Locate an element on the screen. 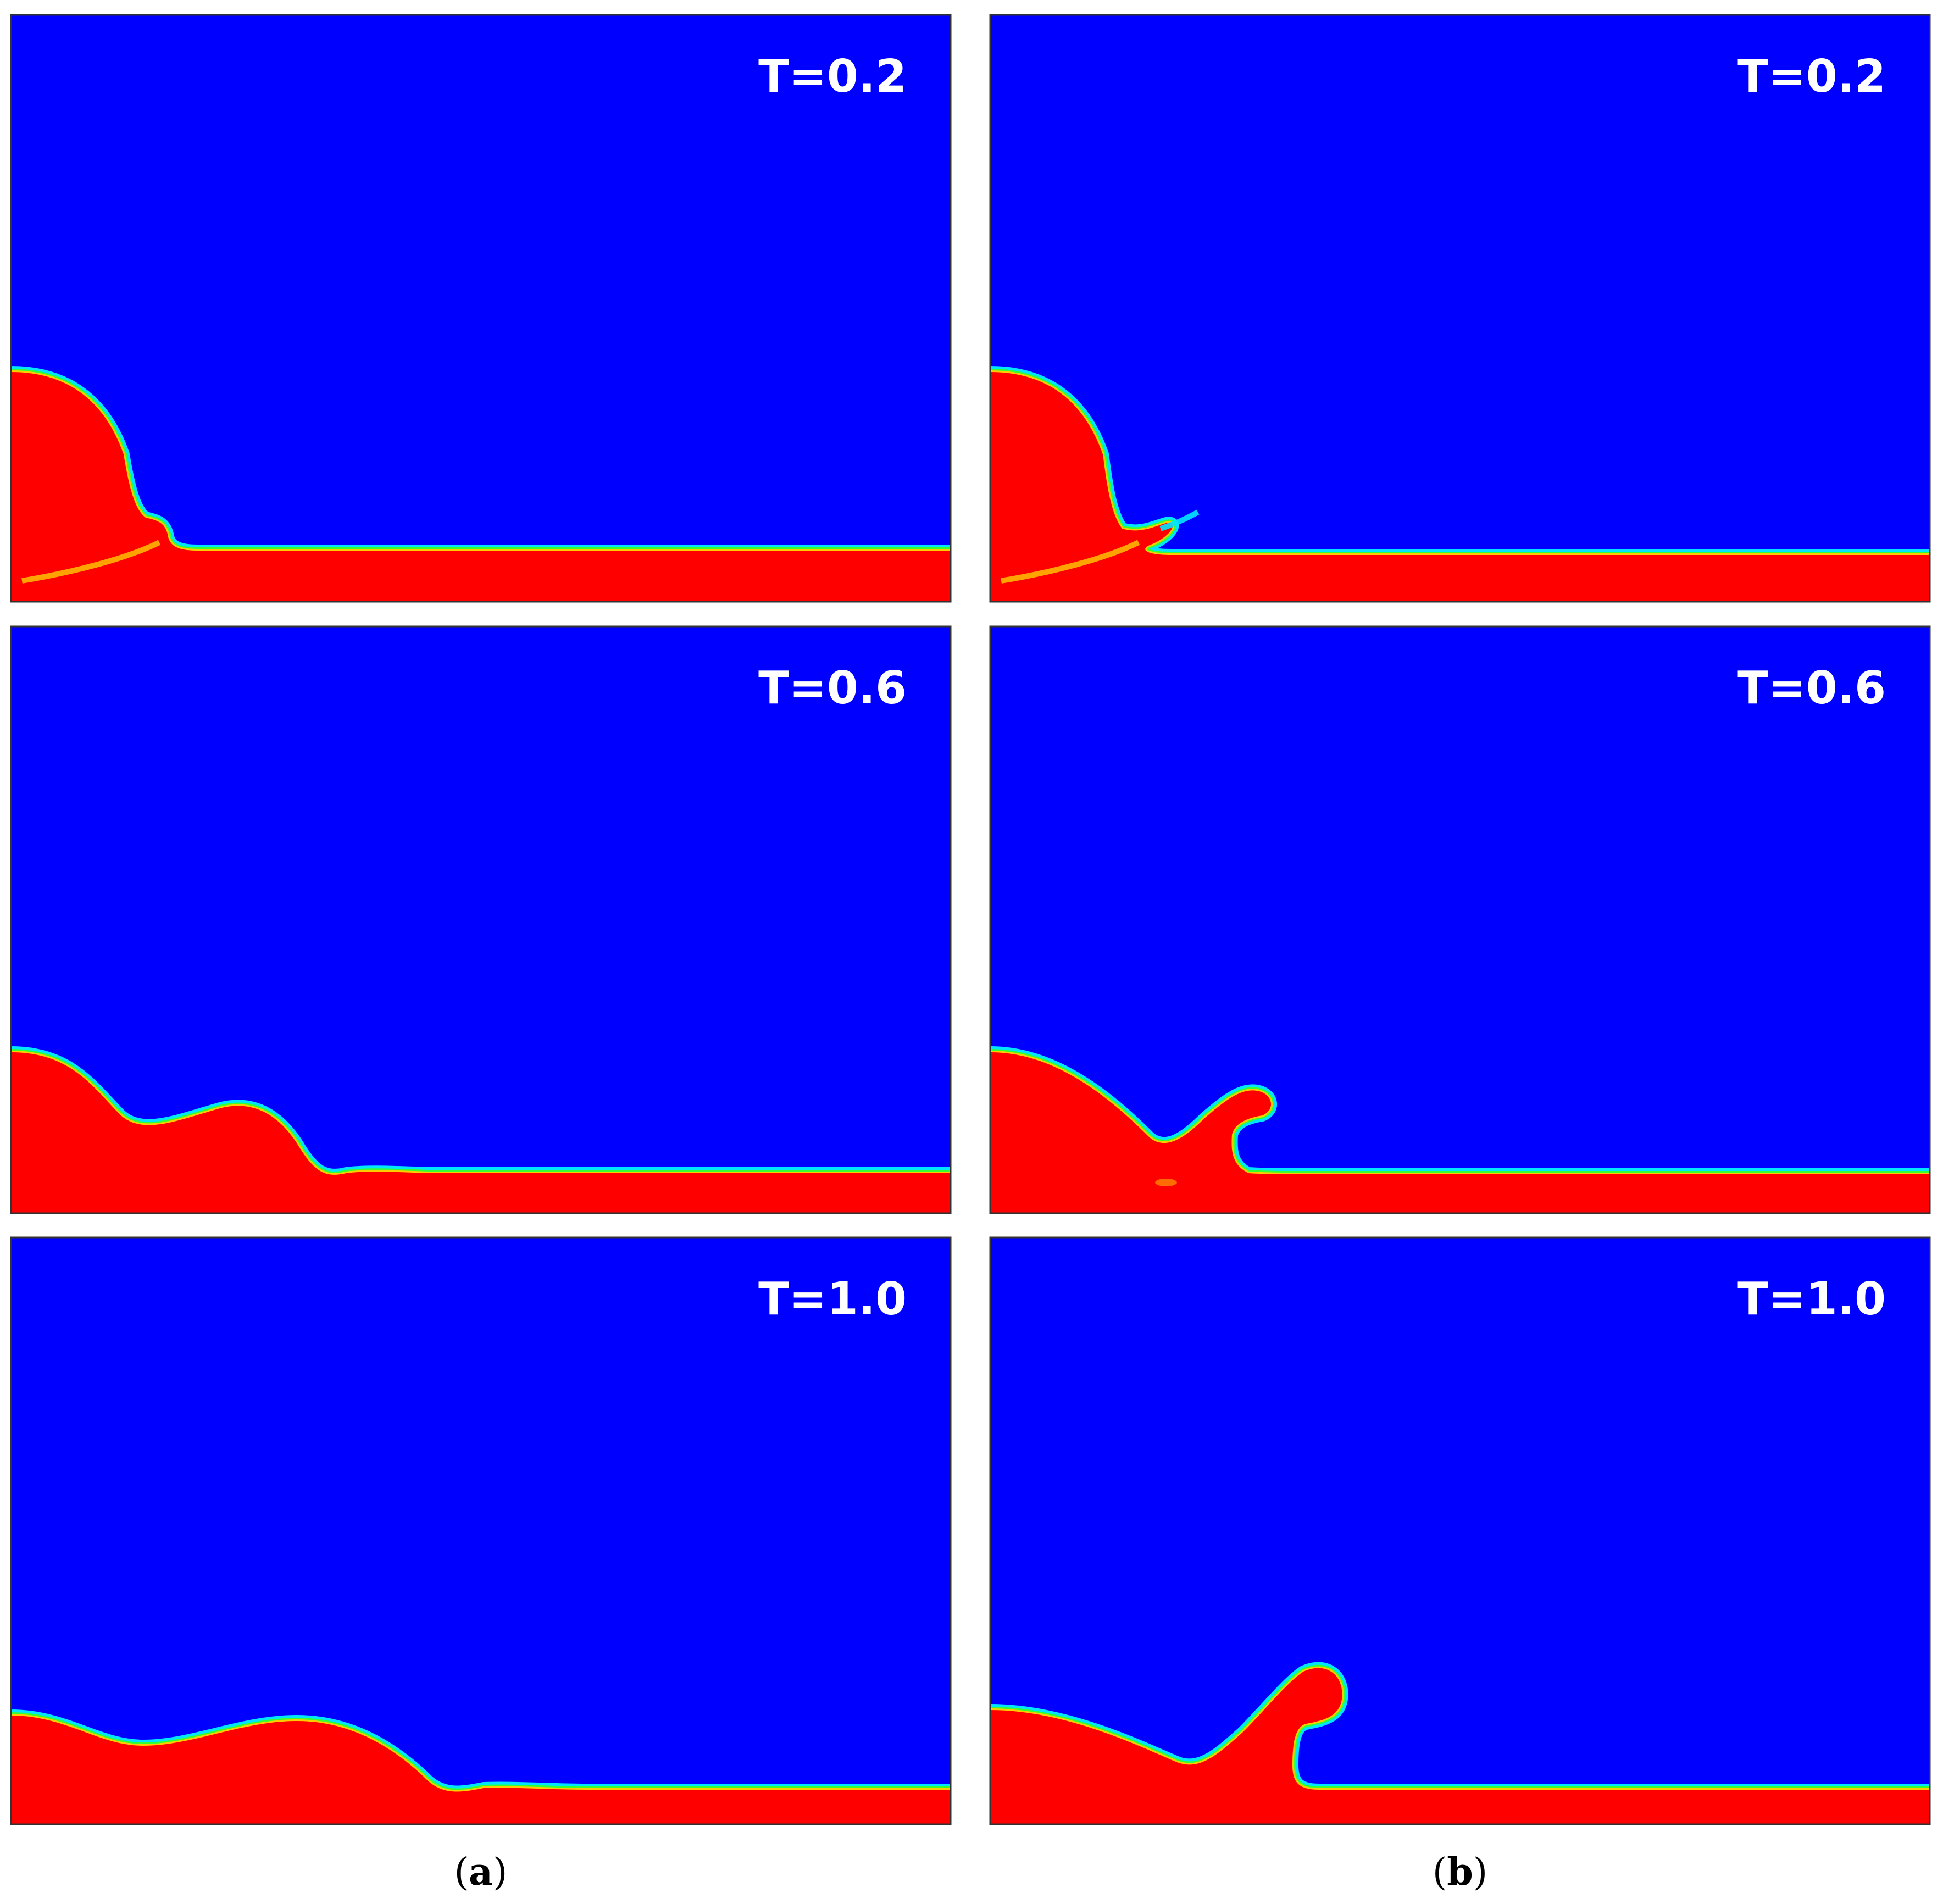 The width and height of the screenshot is (1943, 1904). panel-a-t10: T=1.0 is located at coordinates (481, 1530).